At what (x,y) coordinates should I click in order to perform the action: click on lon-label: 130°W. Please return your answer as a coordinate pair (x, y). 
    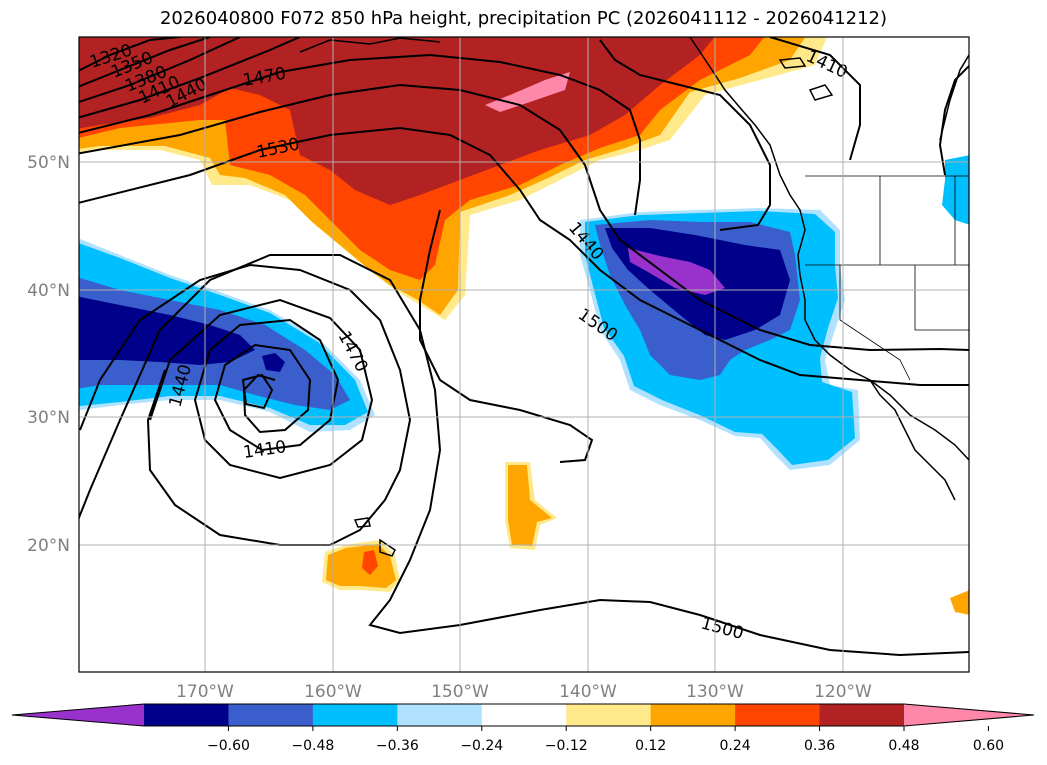
    Looking at the image, I should click on (715, 692).